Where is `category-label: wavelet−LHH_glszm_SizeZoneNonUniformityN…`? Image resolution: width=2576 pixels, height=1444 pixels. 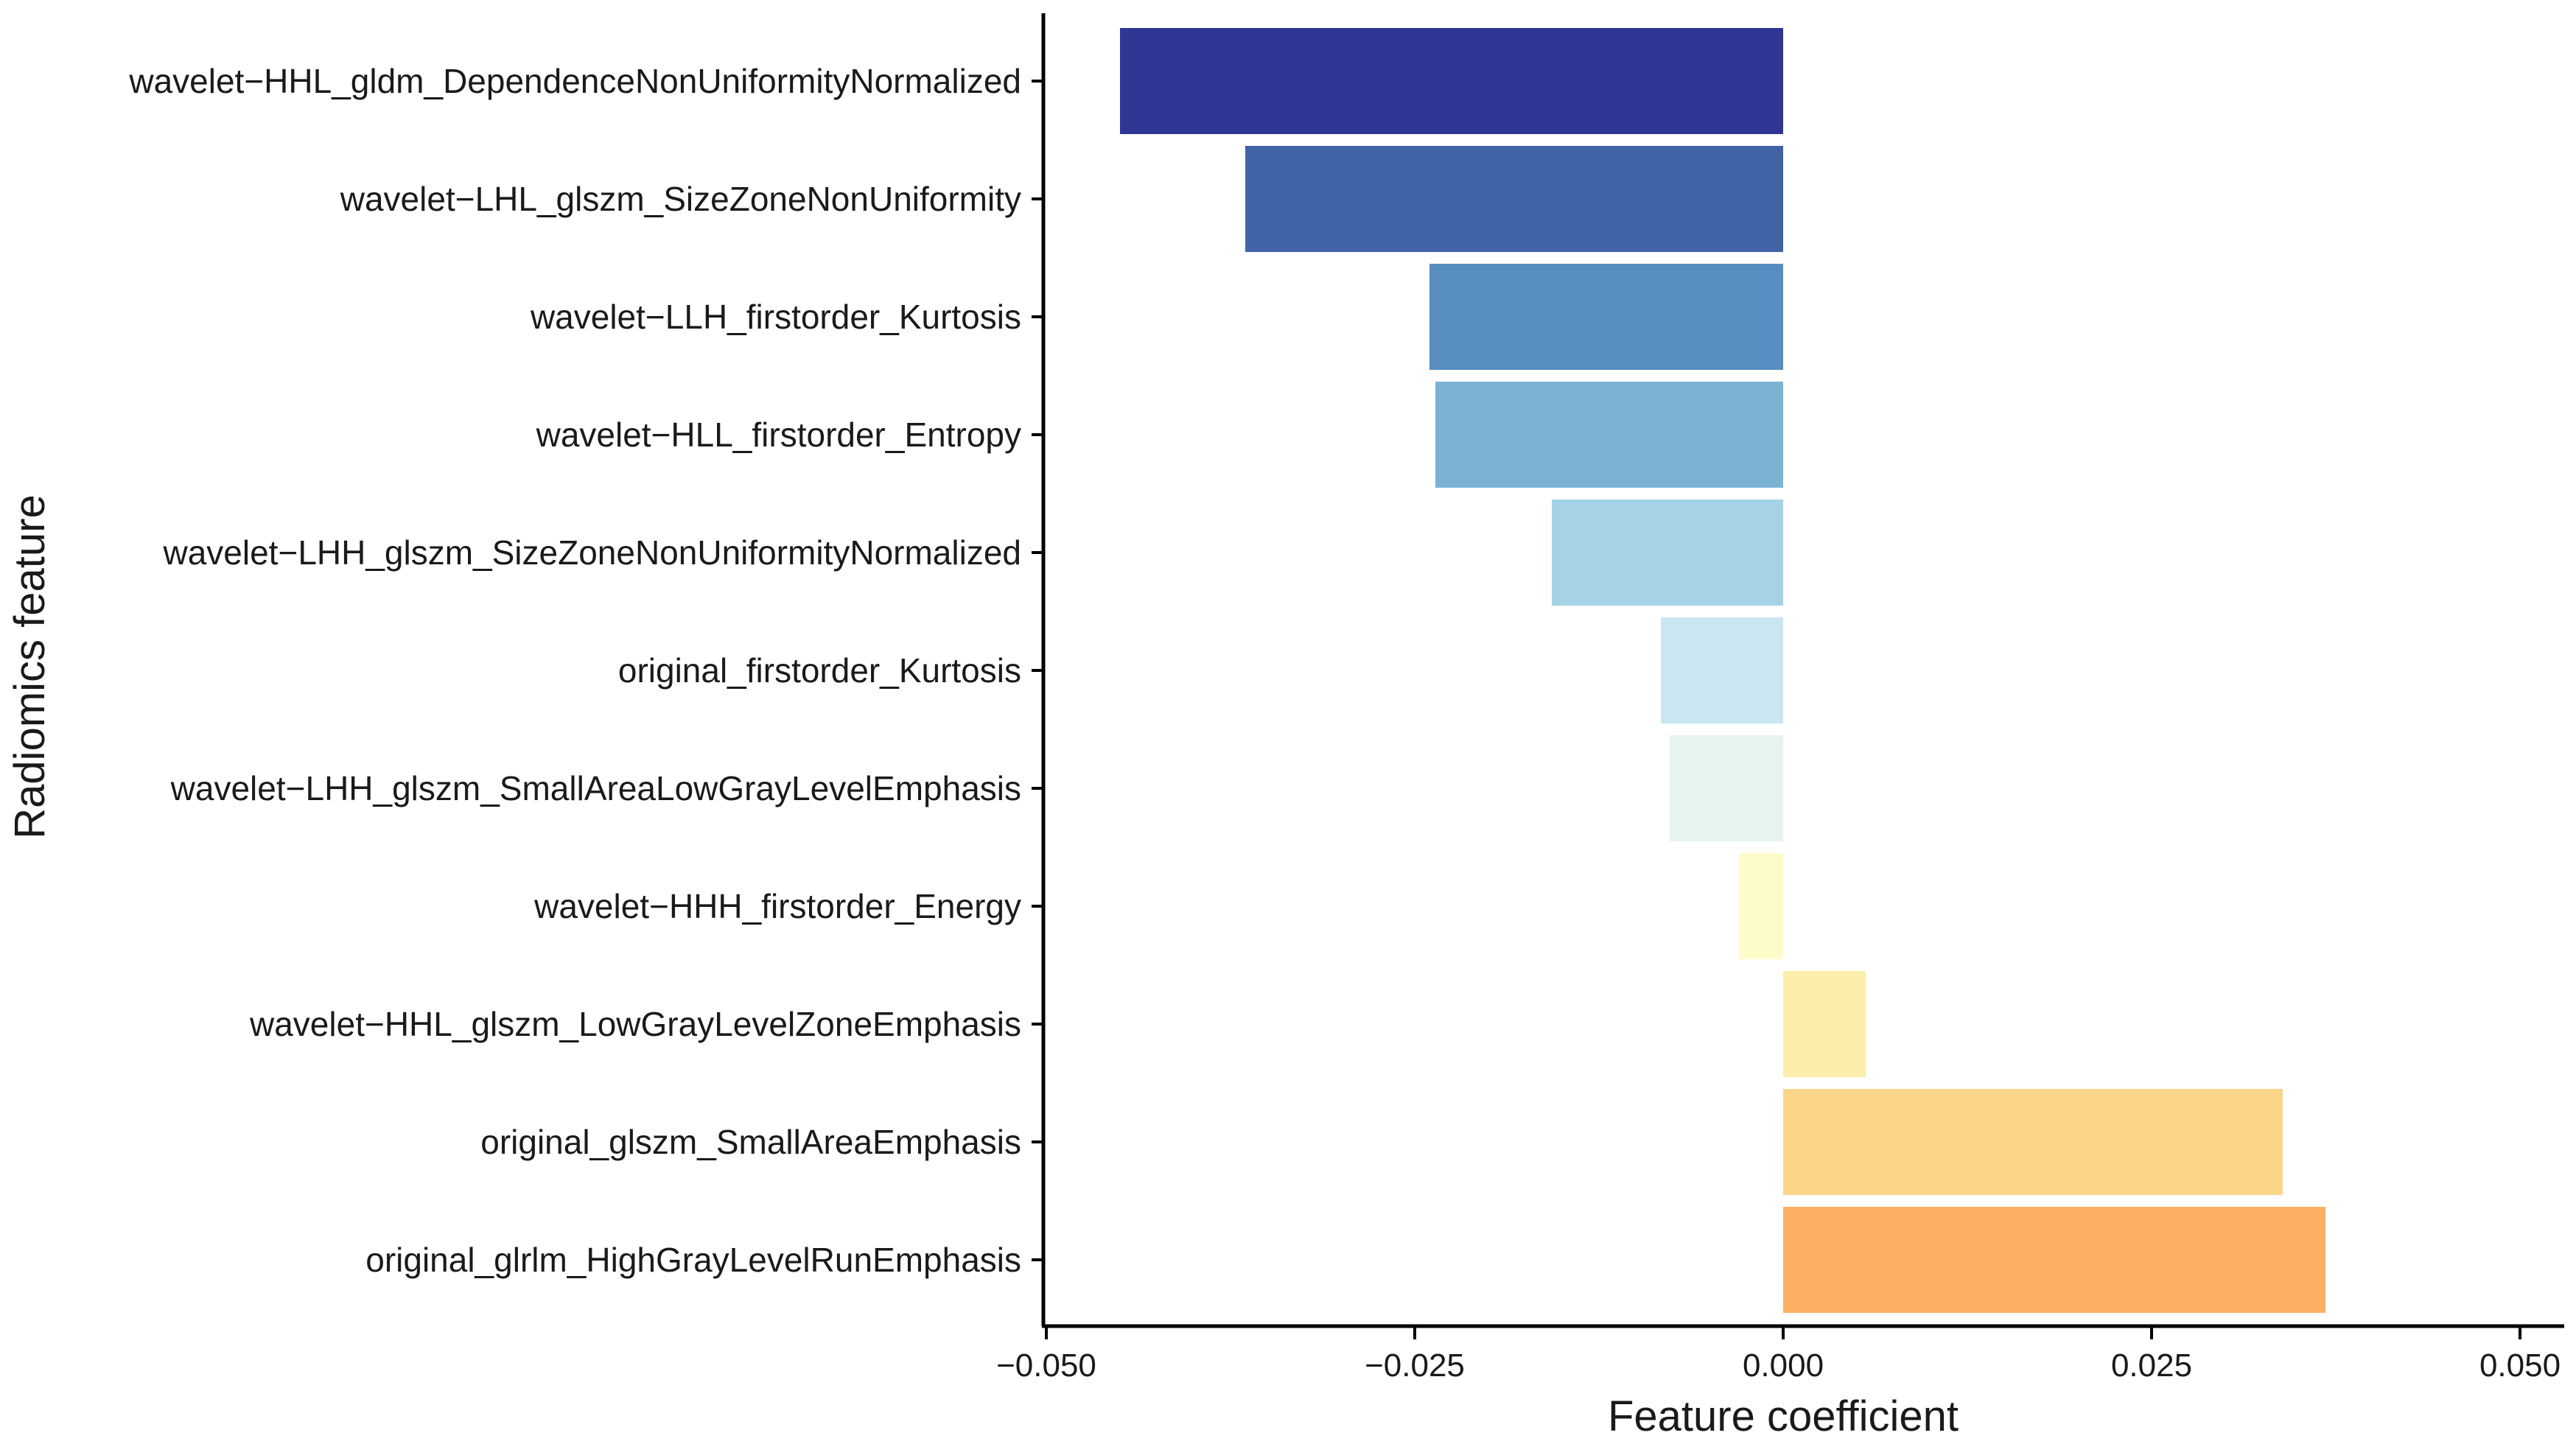 category-label: wavelet−LHH_glszm_SizeZoneNonUniformityN… is located at coordinates (591, 552).